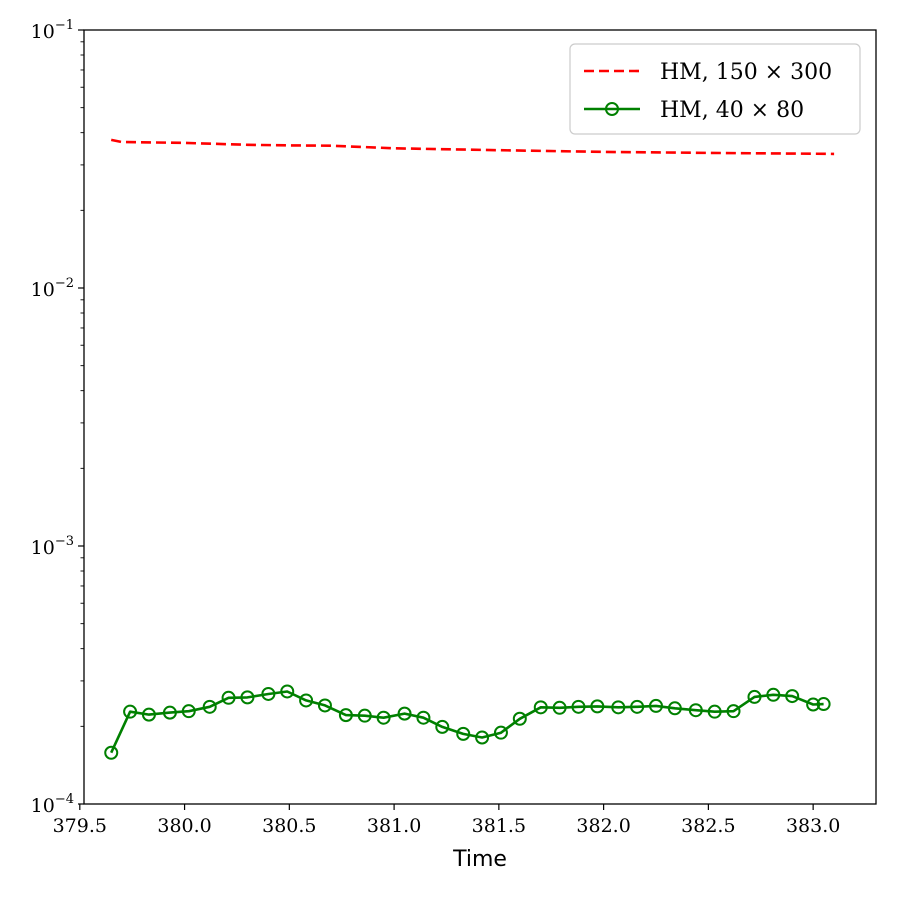 The width and height of the screenshot is (897, 897). I want to click on legend-box, so click(715, 89).